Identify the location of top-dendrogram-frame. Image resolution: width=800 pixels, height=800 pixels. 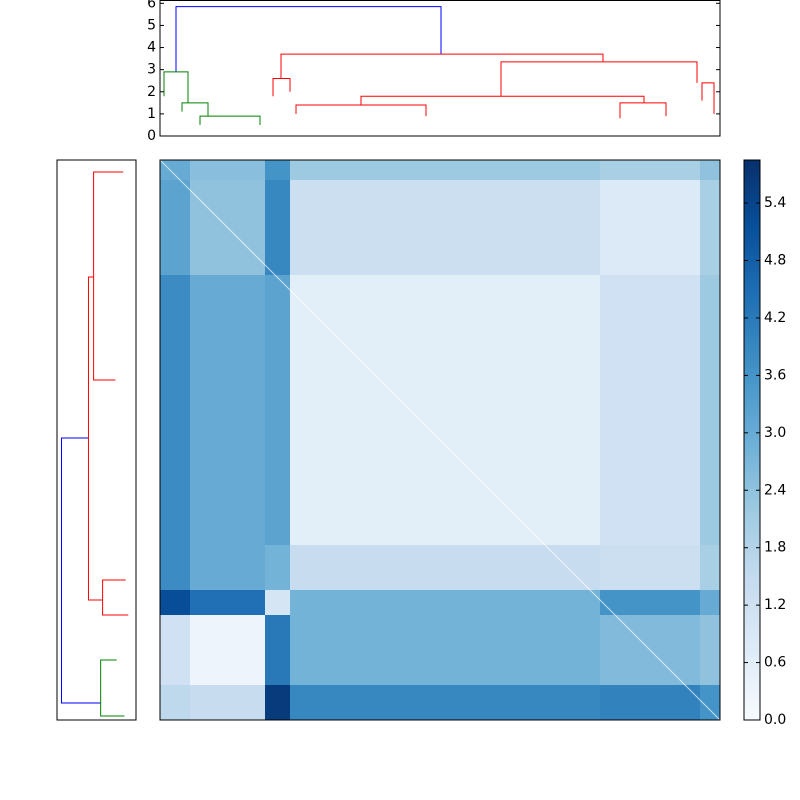
(440, 68).